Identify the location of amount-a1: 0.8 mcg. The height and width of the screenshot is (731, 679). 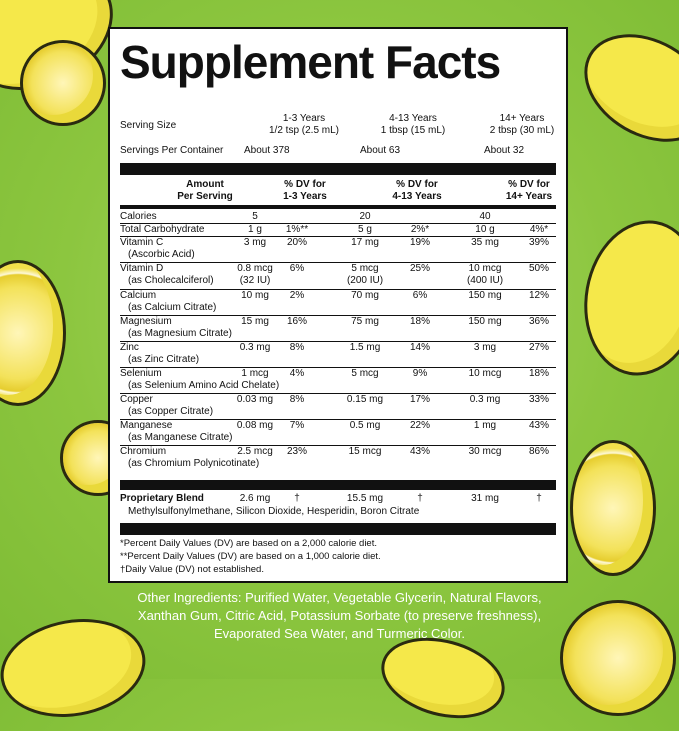
(255, 268).